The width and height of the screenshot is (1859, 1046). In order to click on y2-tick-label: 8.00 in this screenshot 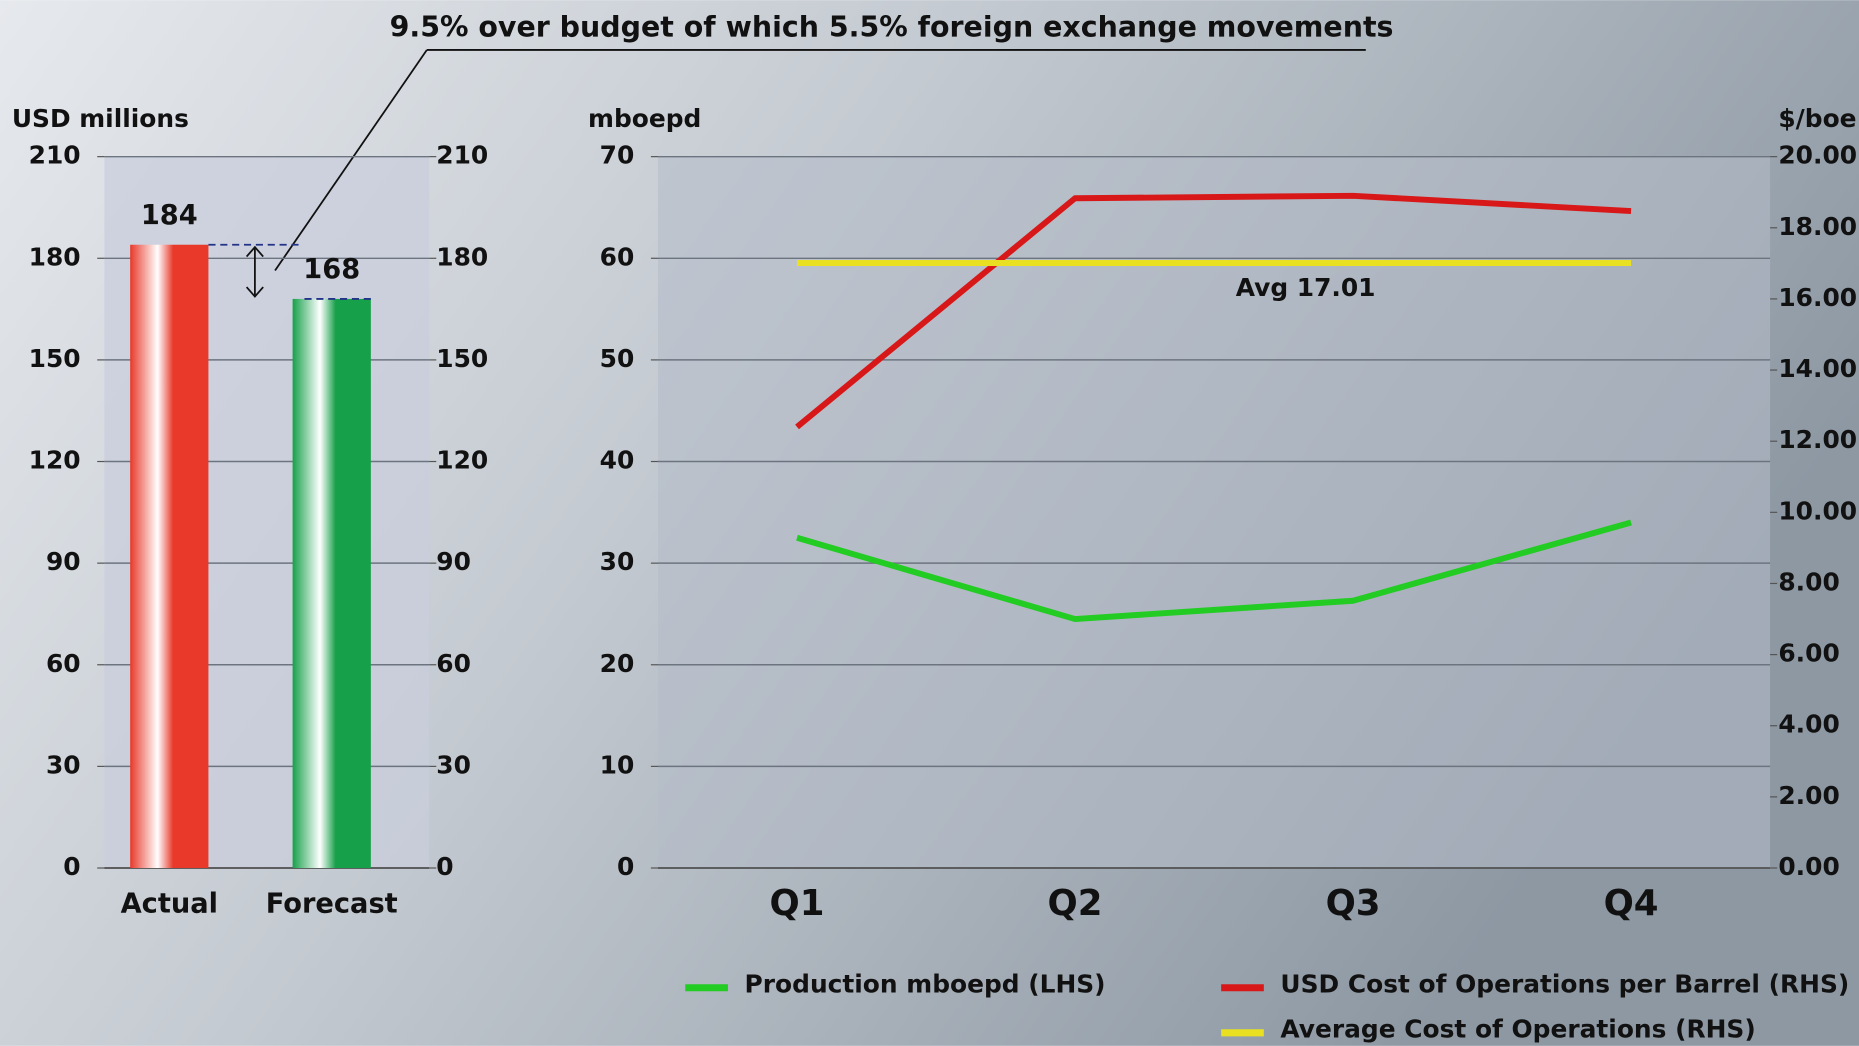, I will do `click(1808, 581)`.